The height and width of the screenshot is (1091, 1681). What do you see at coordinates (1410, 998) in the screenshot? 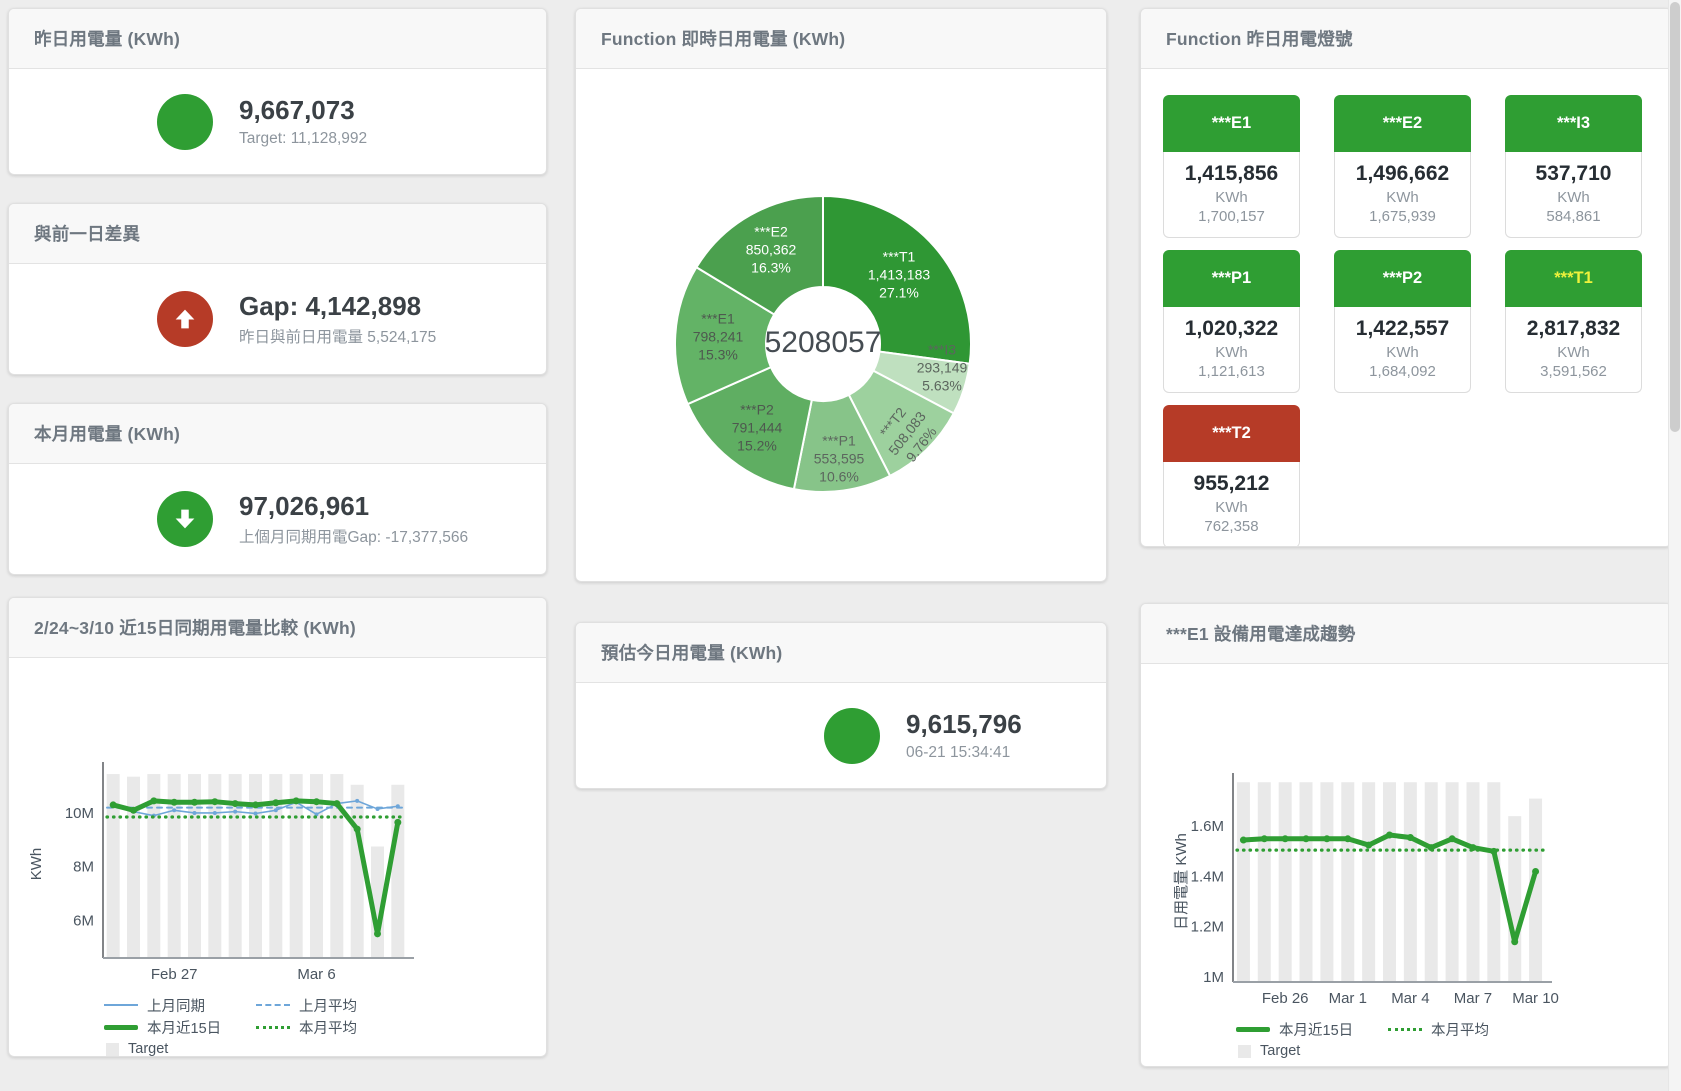
I see `x-tick-label: Mar 4` at bounding box center [1410, 998].